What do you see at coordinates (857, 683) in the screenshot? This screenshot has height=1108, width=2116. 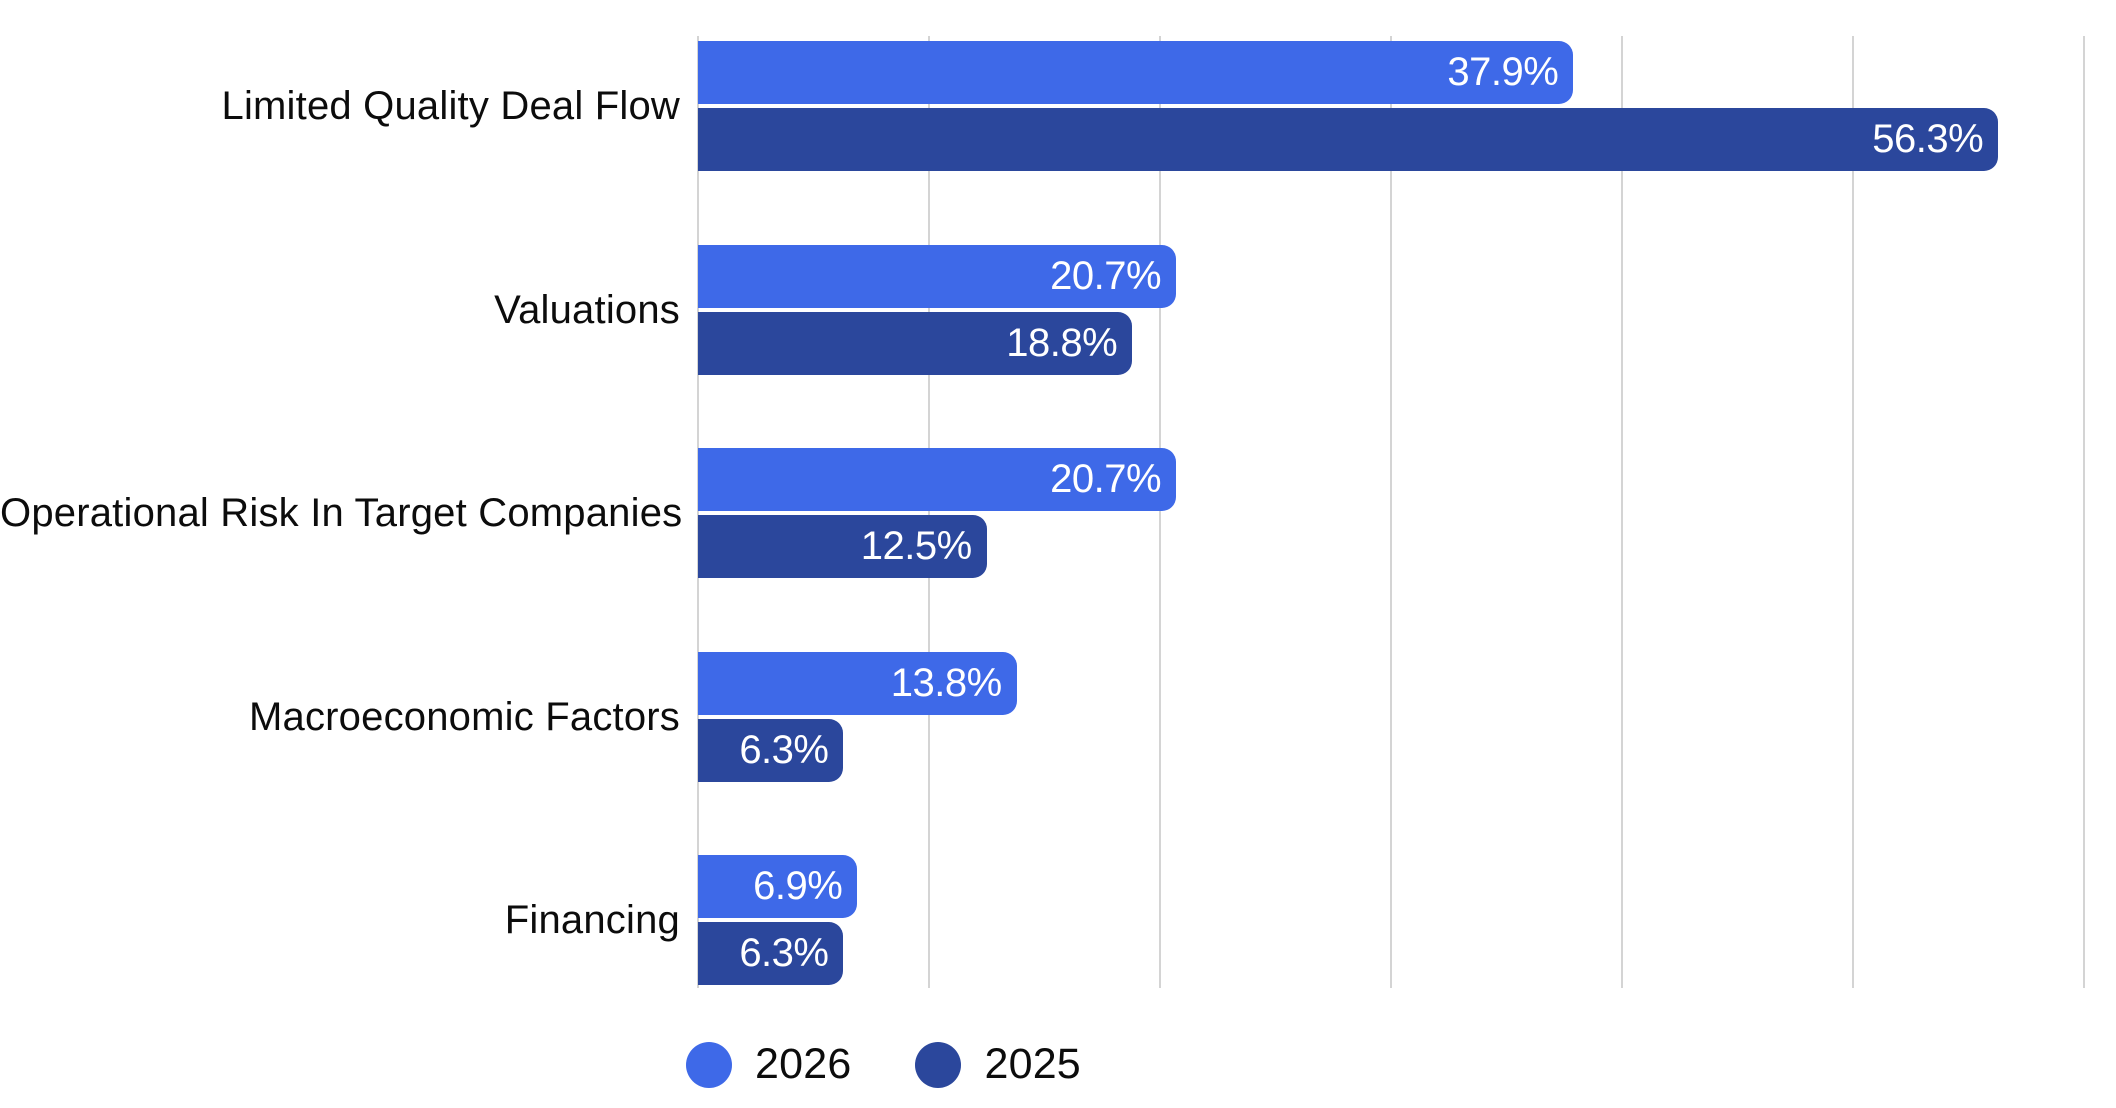 I see `2026-bar: 13.8%` at bounding box center [857, 683].